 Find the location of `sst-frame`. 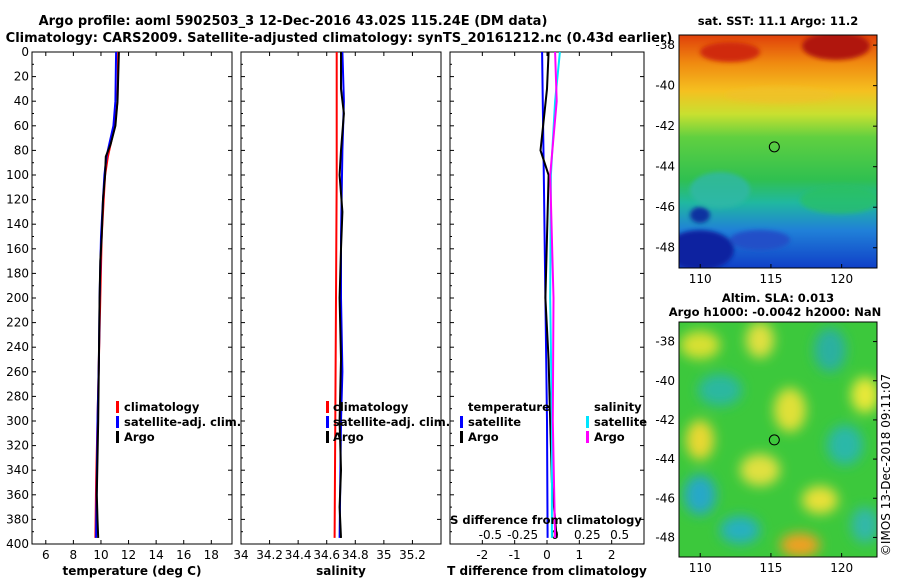

sst-frame is located at coordinates (778, 151).